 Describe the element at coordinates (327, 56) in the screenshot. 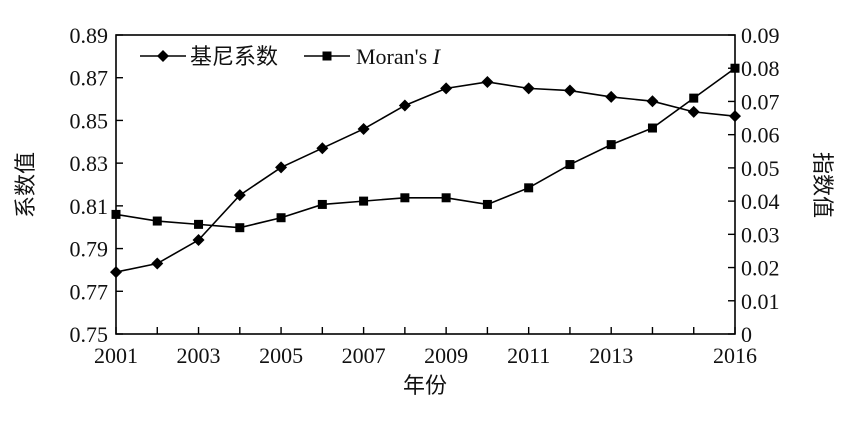

I see `legend-marker-moran` at that location.